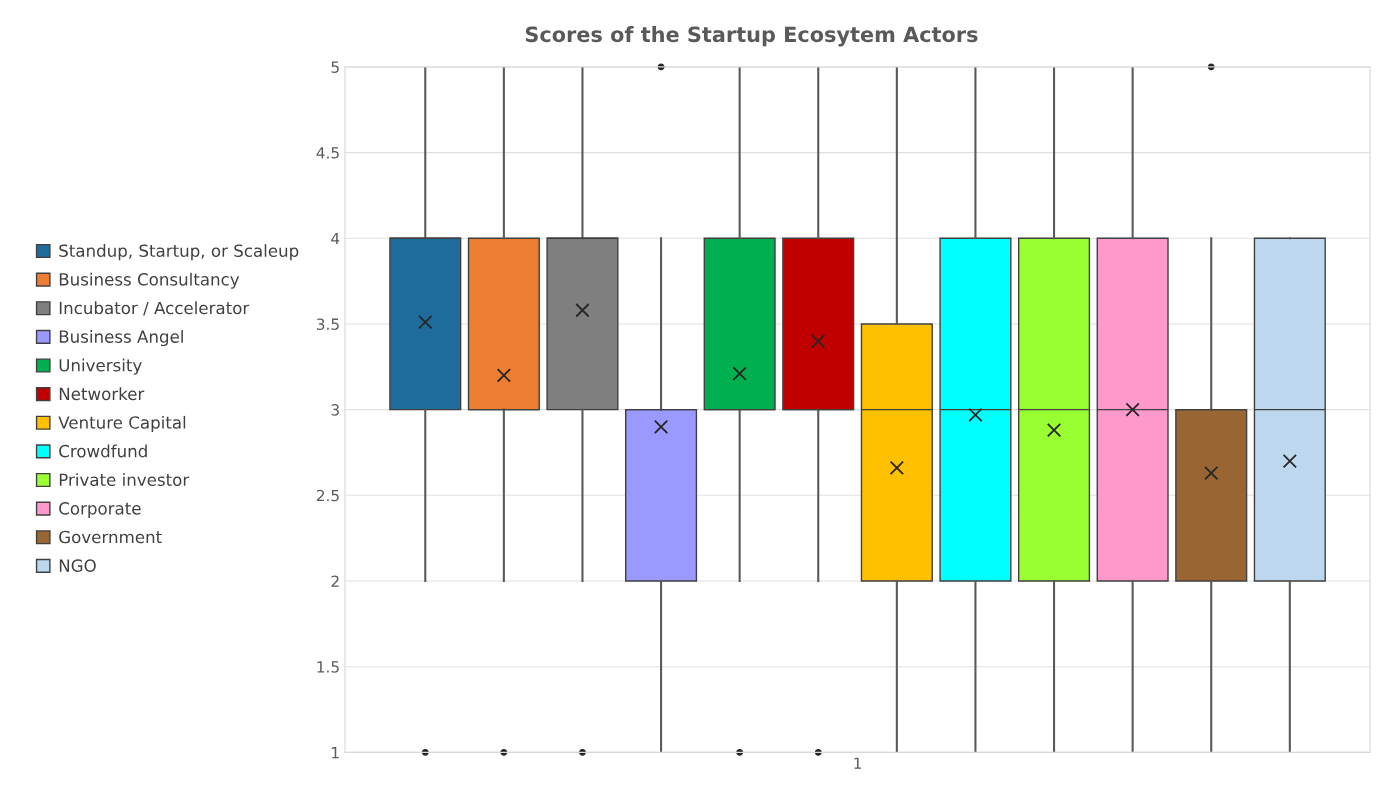 The width and height of the screenshot is (1391, 787). Describe the element at coordinates (77, 565) in the screenshot. I see `legend-label: NGO` at that location.